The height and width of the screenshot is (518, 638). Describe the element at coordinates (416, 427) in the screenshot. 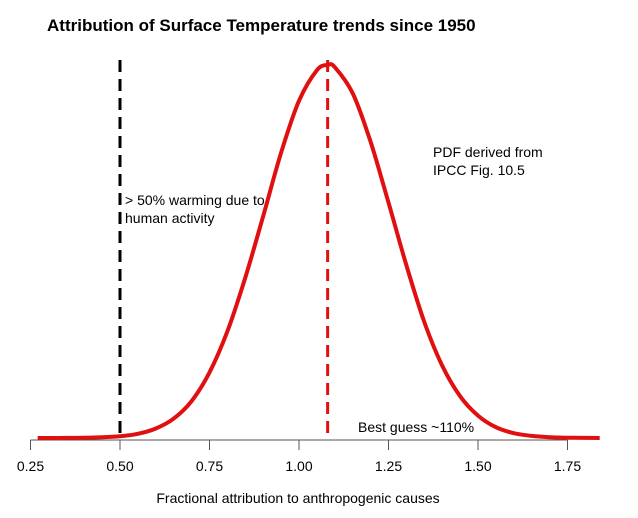

I see `best-guess-annotation: Best guess ~110%` at that location.